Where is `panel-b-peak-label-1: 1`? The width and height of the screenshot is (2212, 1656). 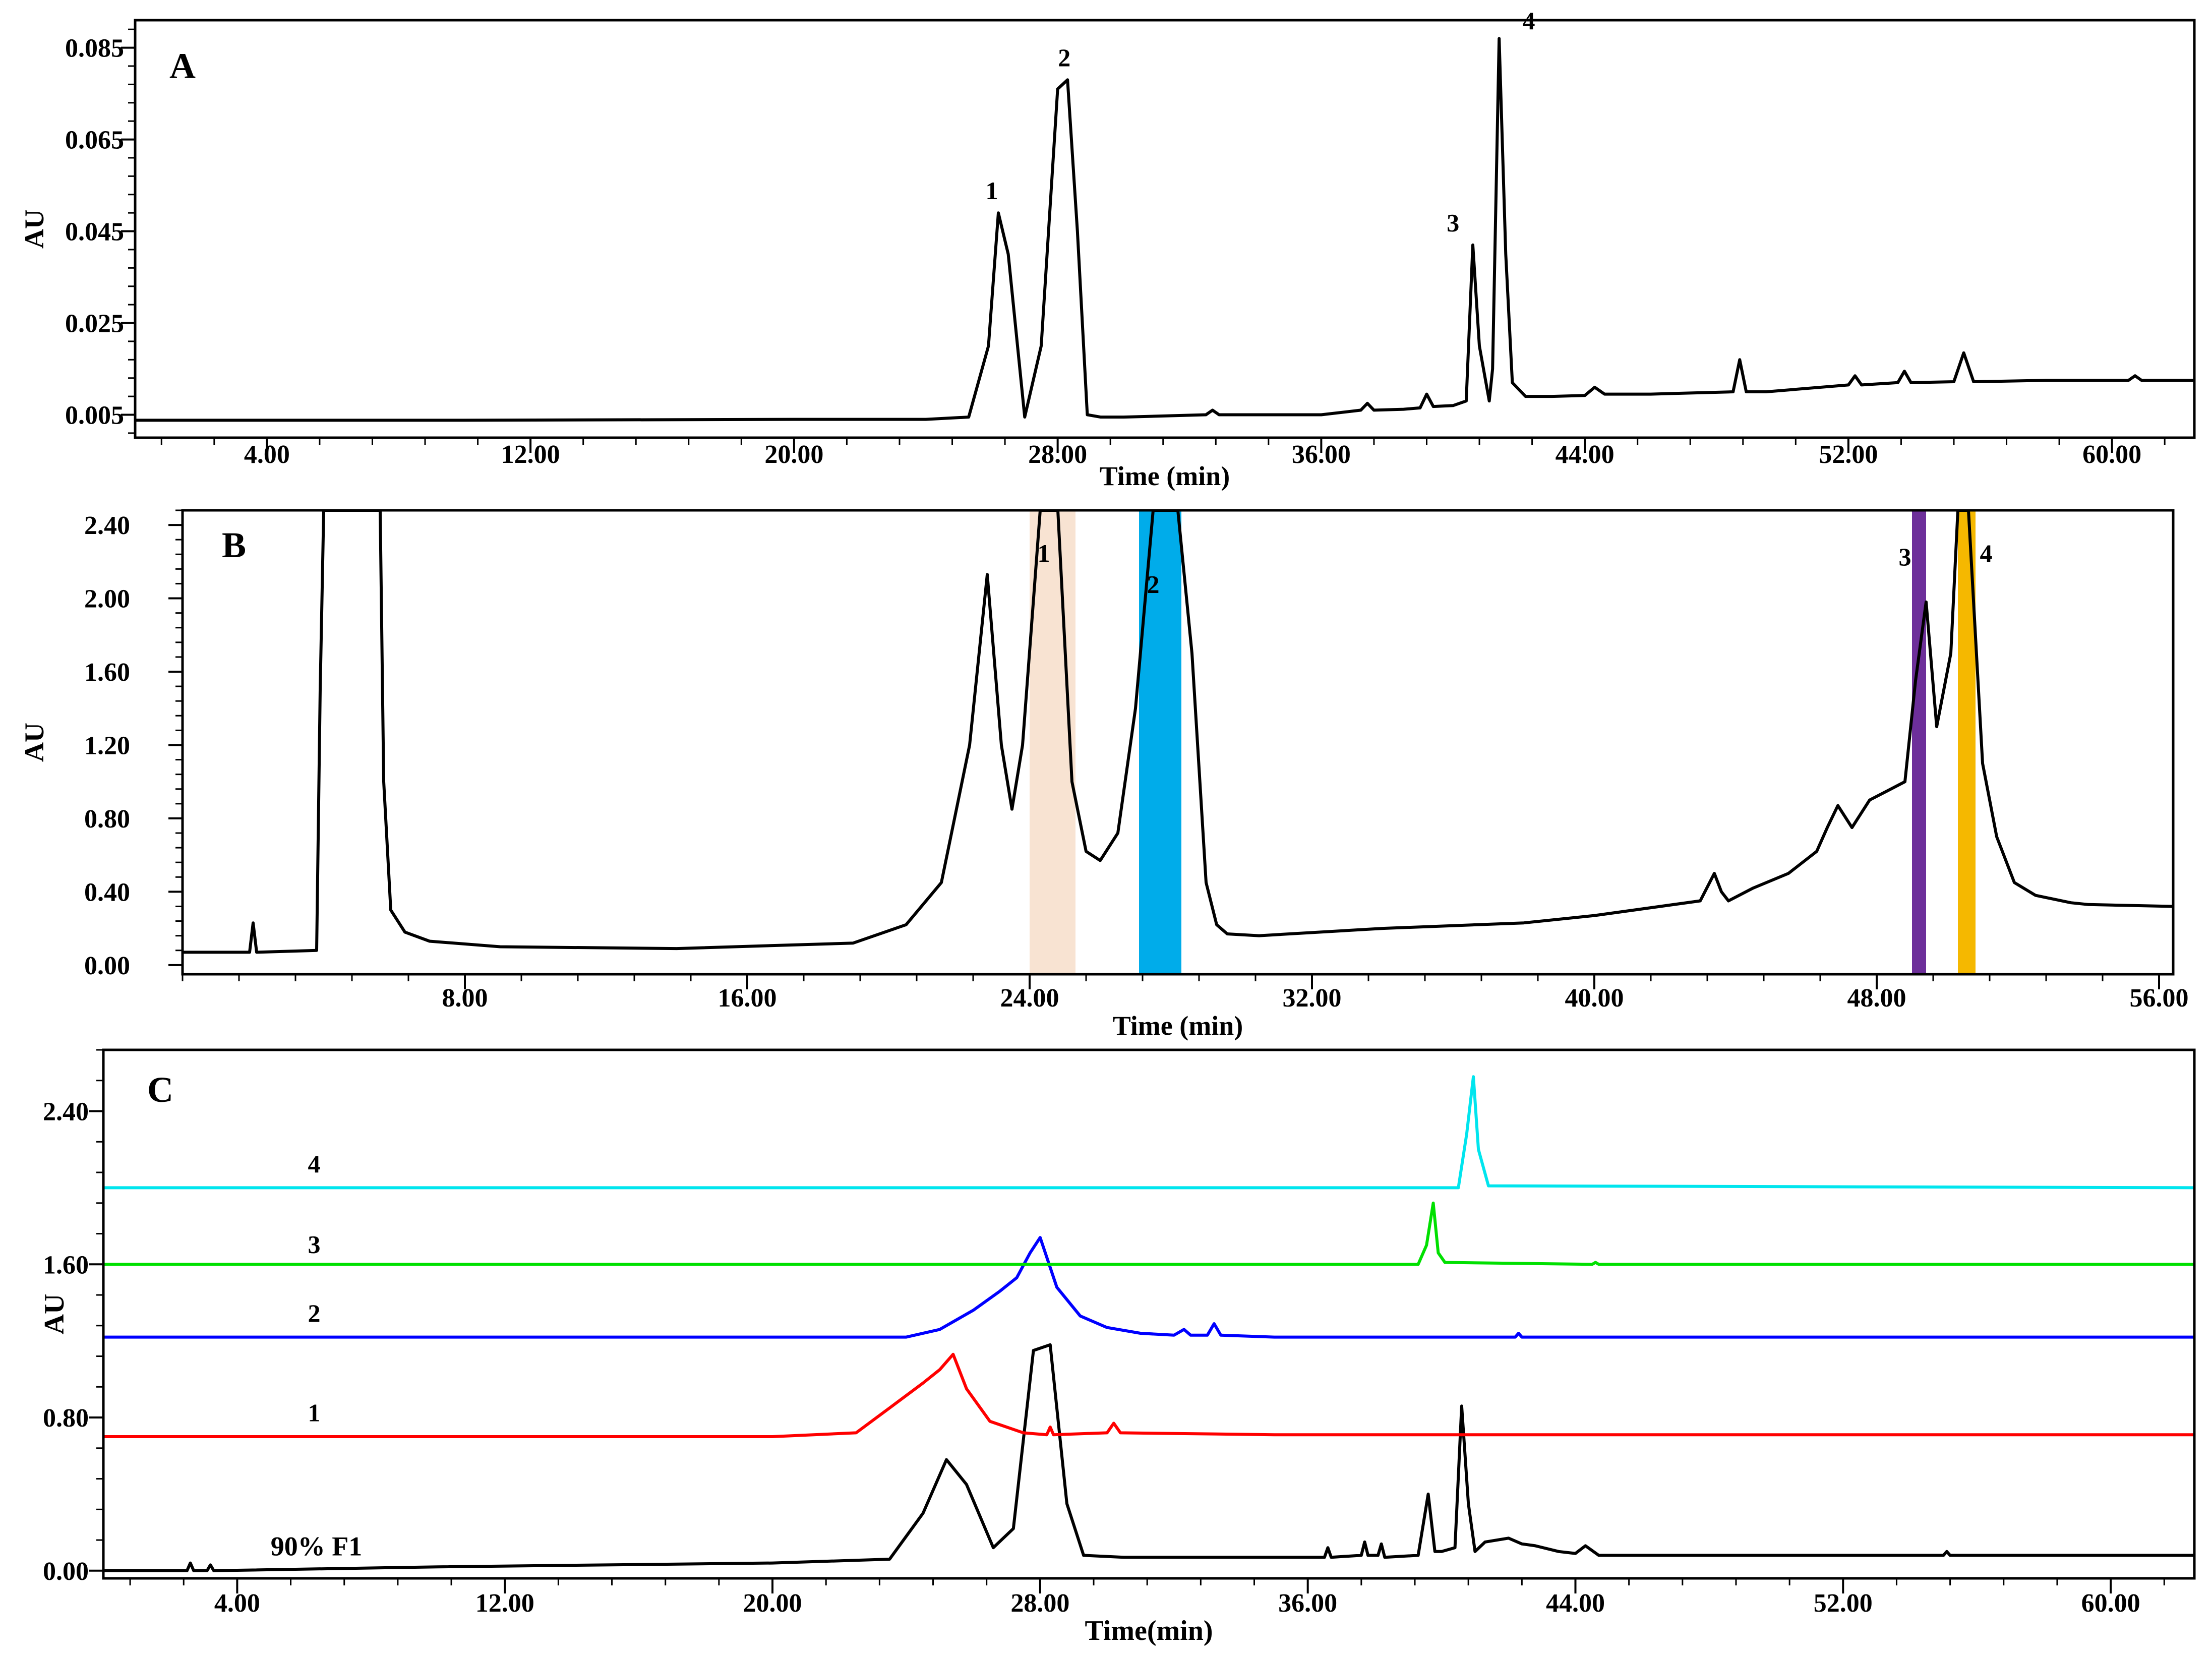
panel-b-peak-label-1: 1 is located at coordinates (1044, 553).